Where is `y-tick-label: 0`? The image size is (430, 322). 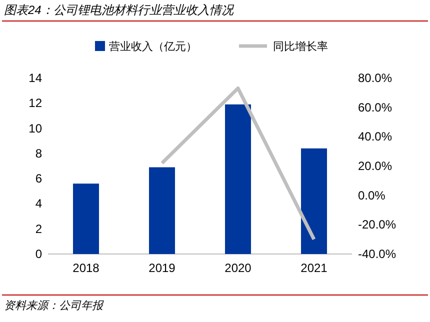
y-tick-label: 0 is located at coordinates (38, 254).